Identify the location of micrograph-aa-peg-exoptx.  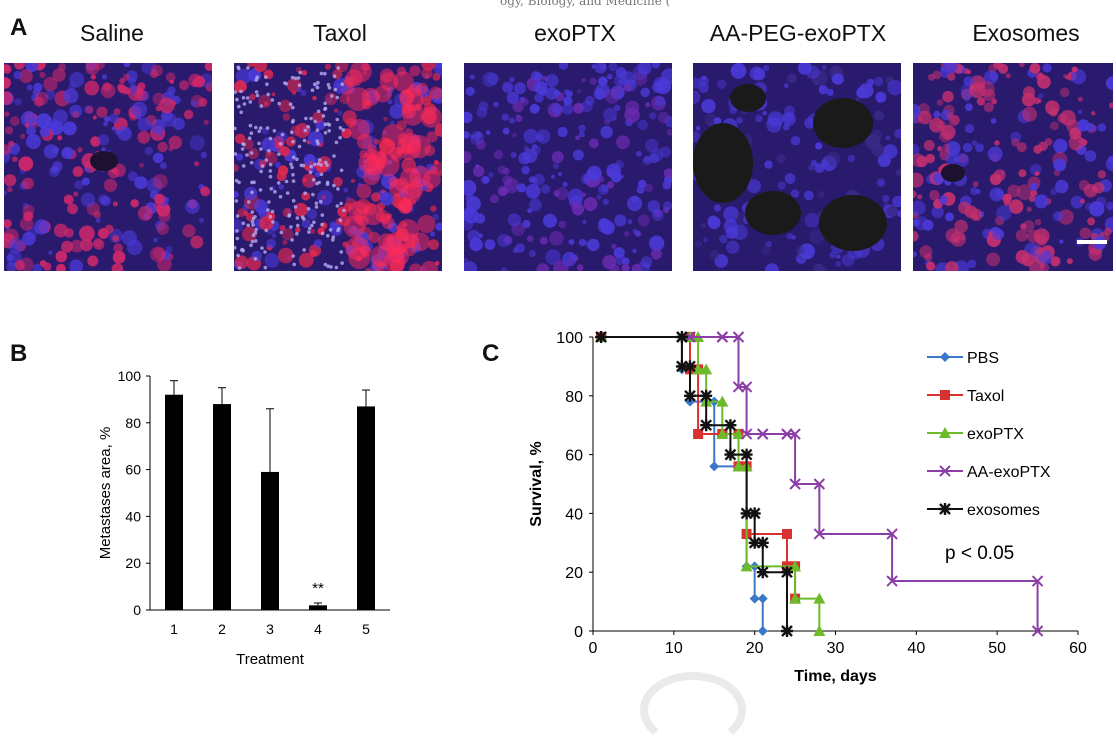
(797, 167).